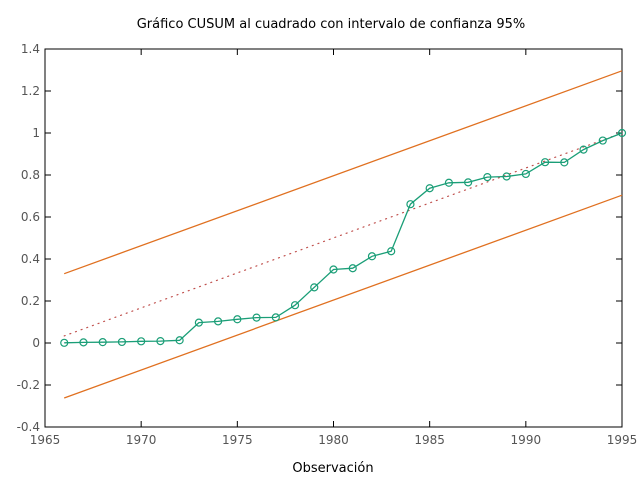  I want to click on y-tick-label: -0.2, so click(28, 385).